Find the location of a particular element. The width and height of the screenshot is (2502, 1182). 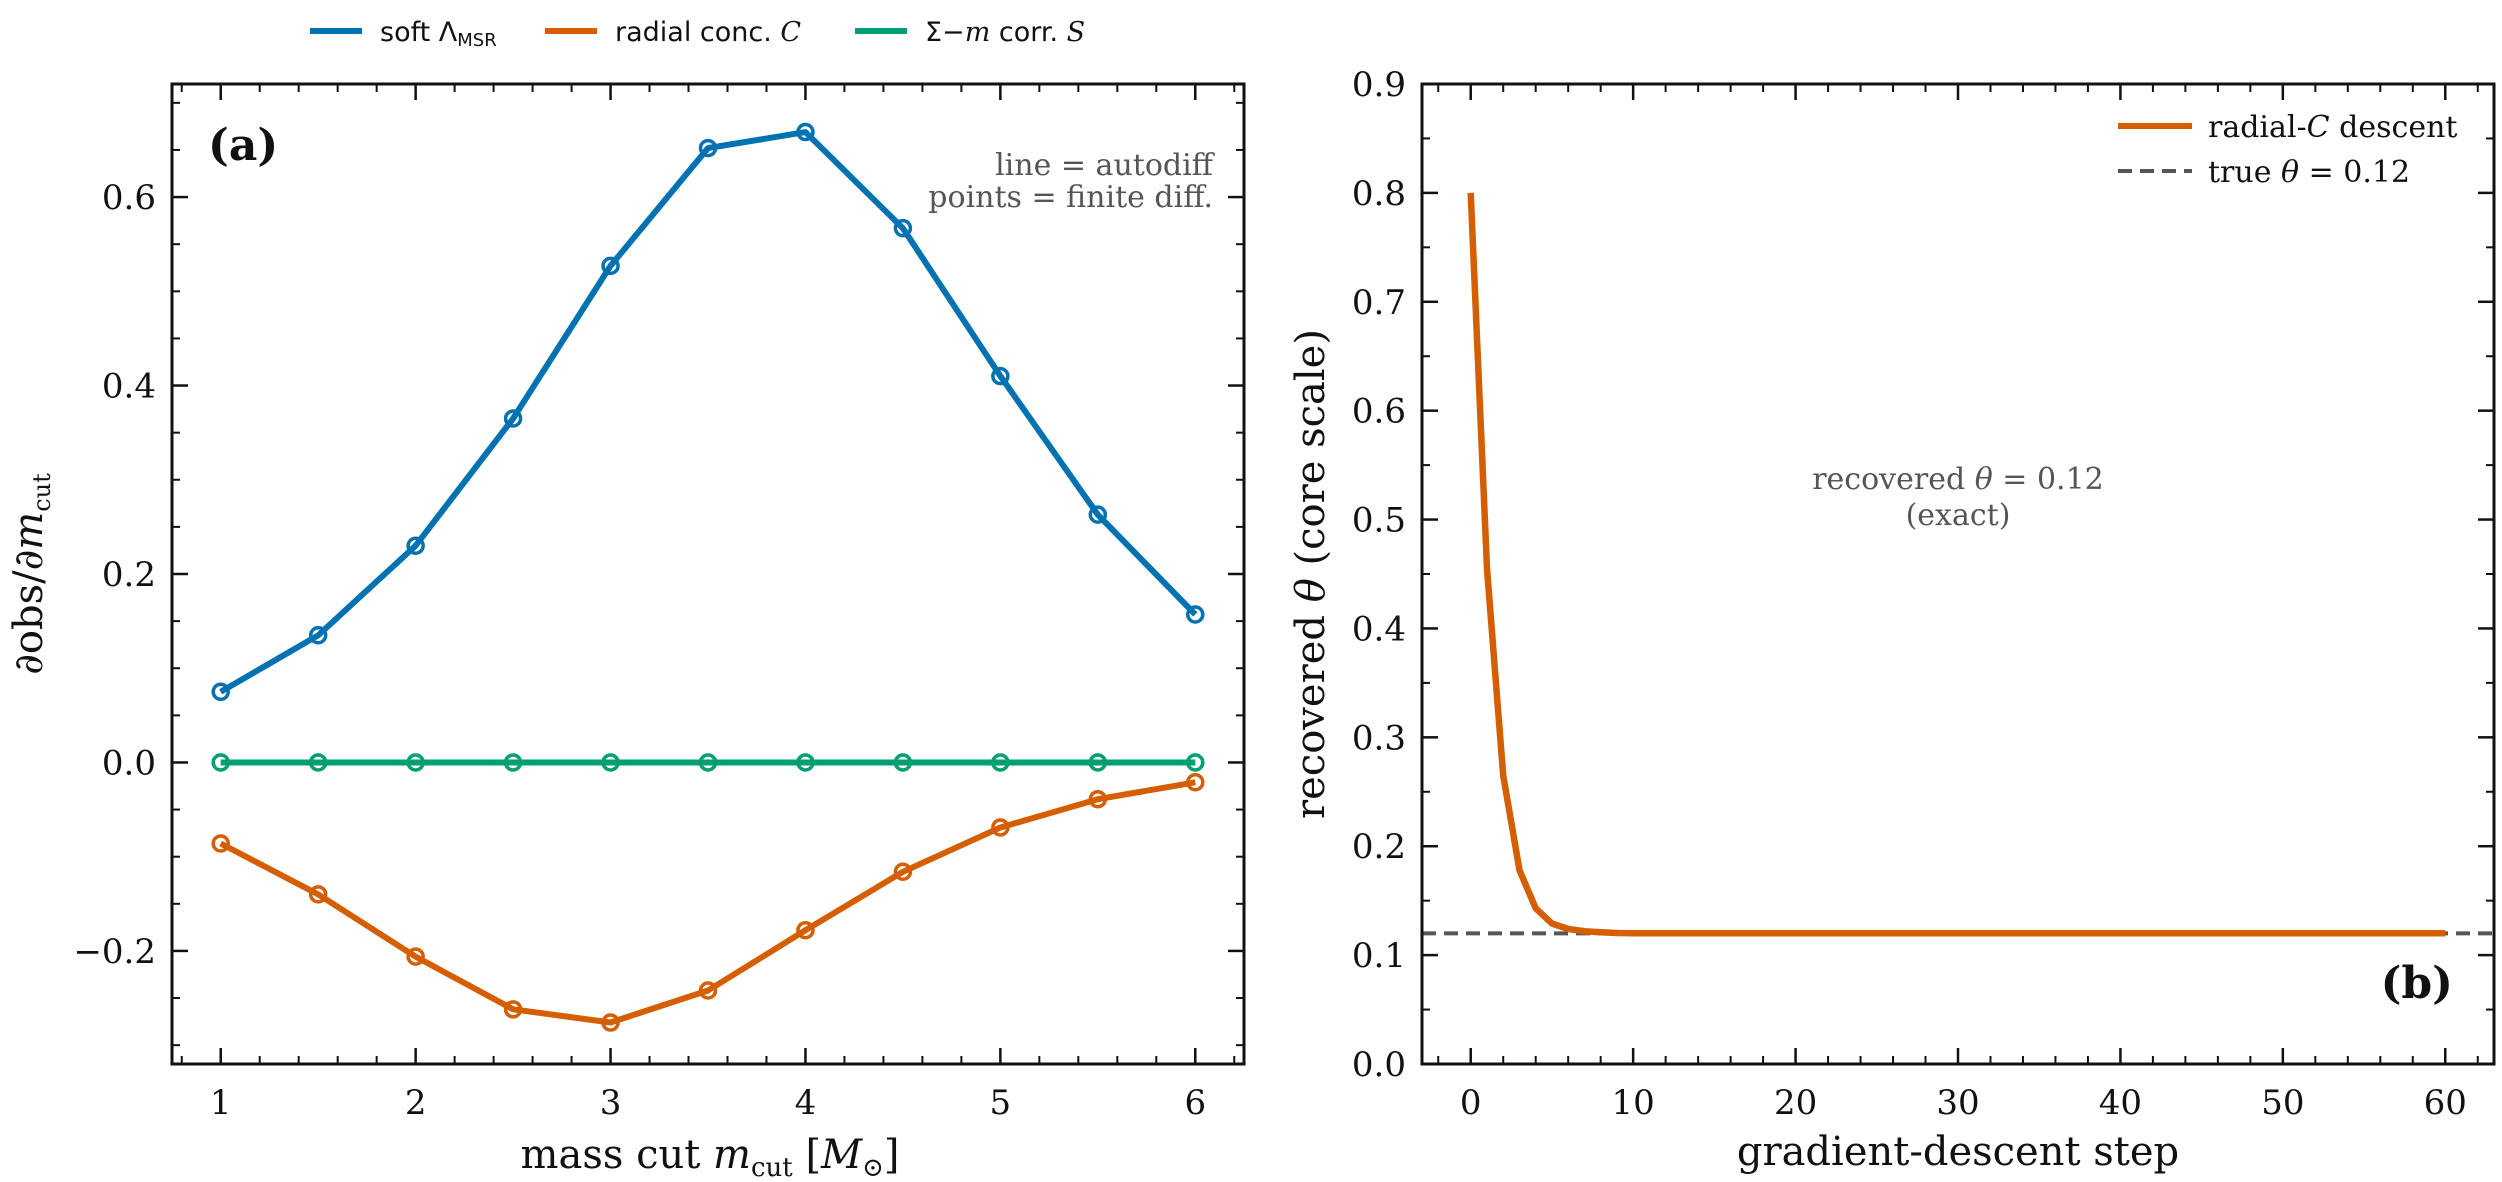

x-tick-label: 5 is located at coordinates (1001, 1103).